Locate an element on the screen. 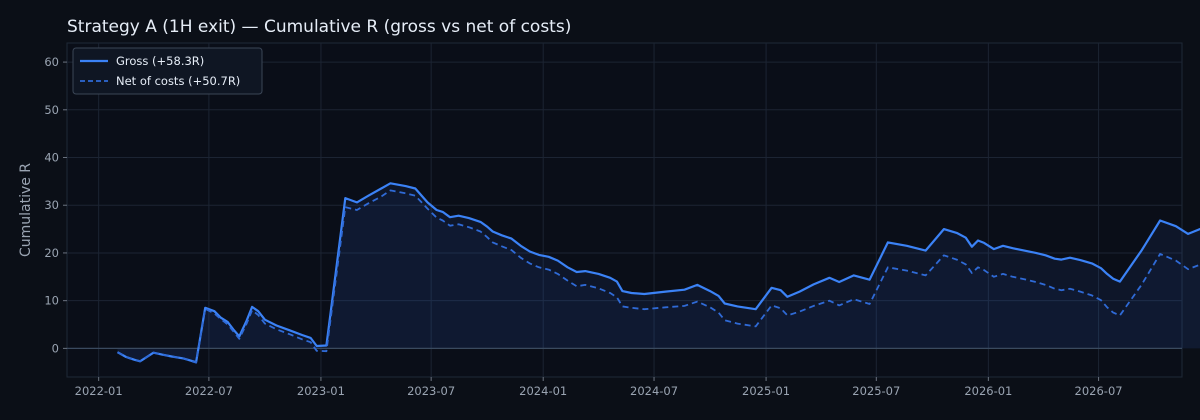  legend-label-net: Net of costs (+50.7R) is located at coordinates (178, 81).